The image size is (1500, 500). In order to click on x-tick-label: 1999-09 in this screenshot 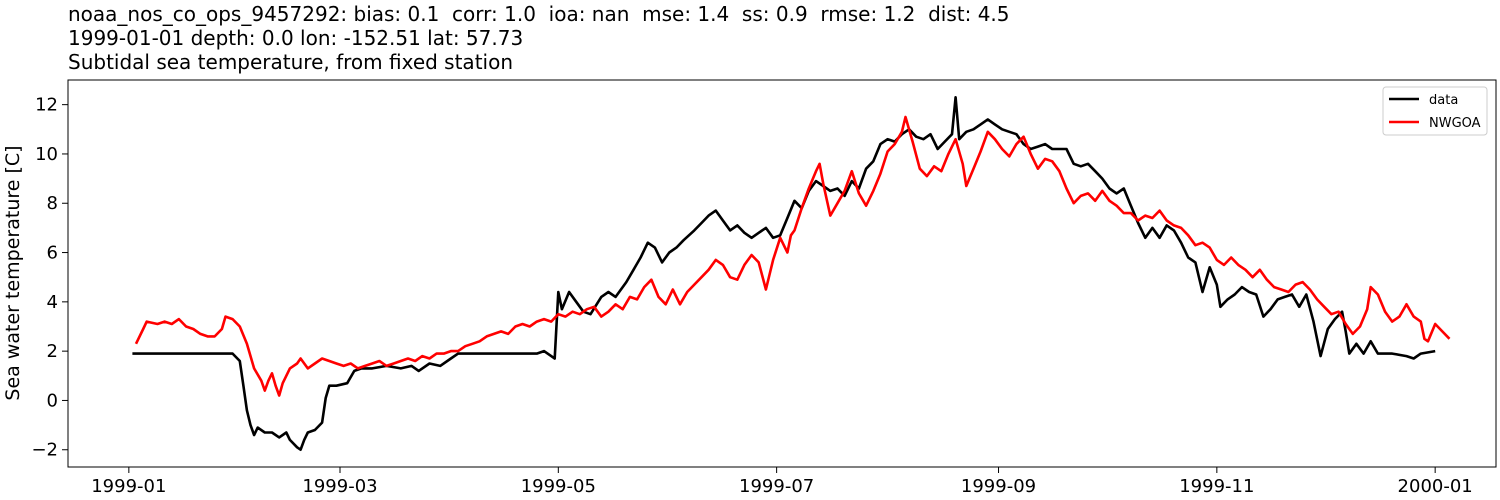, I will do `click(998, 486)`.